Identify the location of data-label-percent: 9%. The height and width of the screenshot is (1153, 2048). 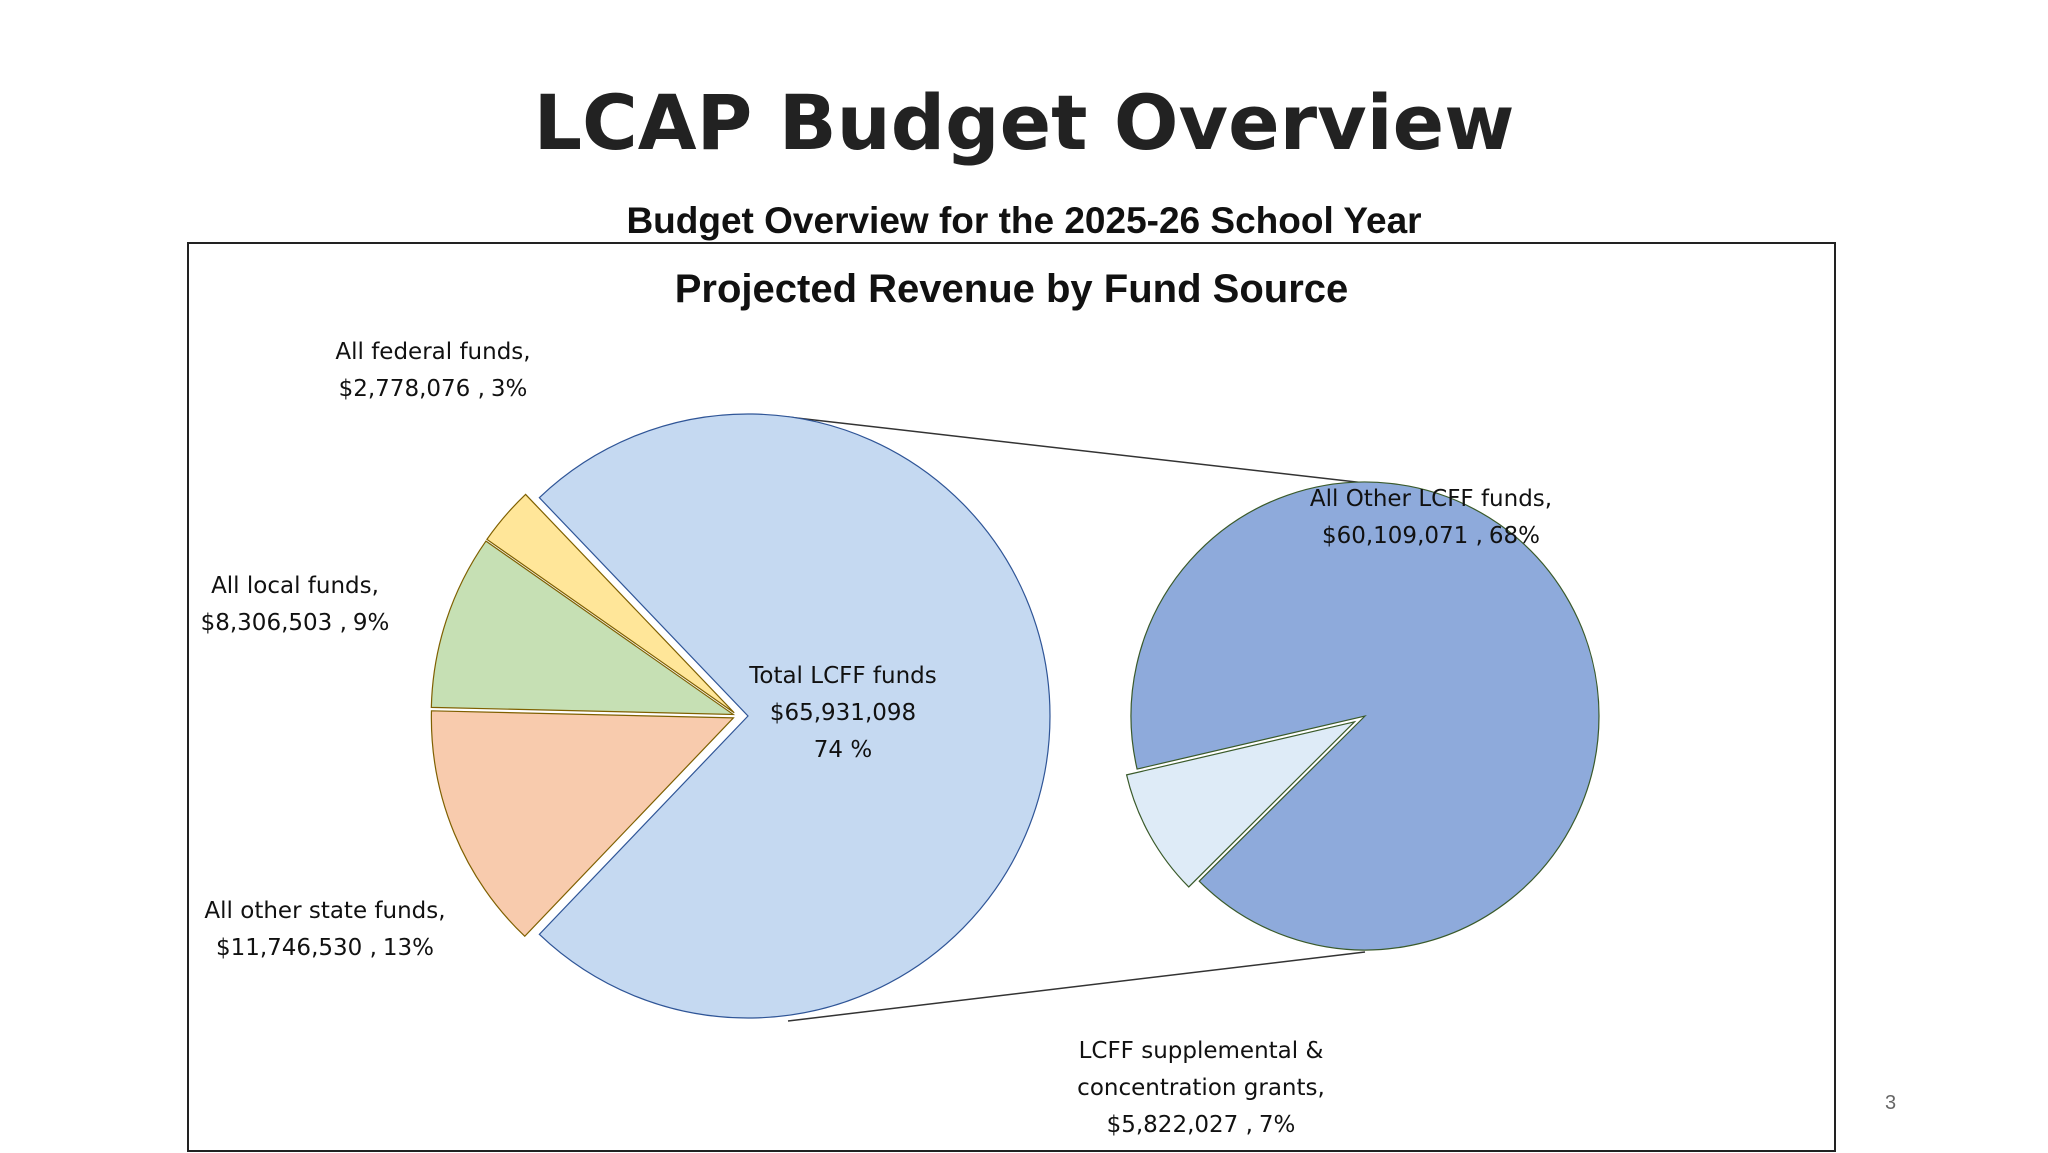
(371, 623).